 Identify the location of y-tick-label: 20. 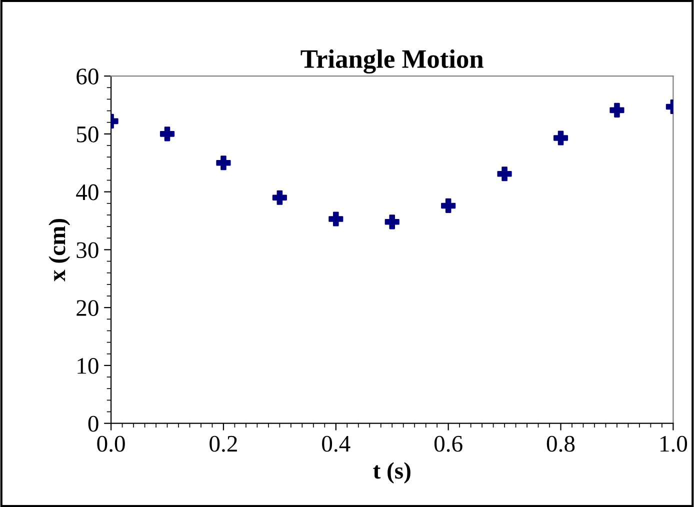
(87, 308).